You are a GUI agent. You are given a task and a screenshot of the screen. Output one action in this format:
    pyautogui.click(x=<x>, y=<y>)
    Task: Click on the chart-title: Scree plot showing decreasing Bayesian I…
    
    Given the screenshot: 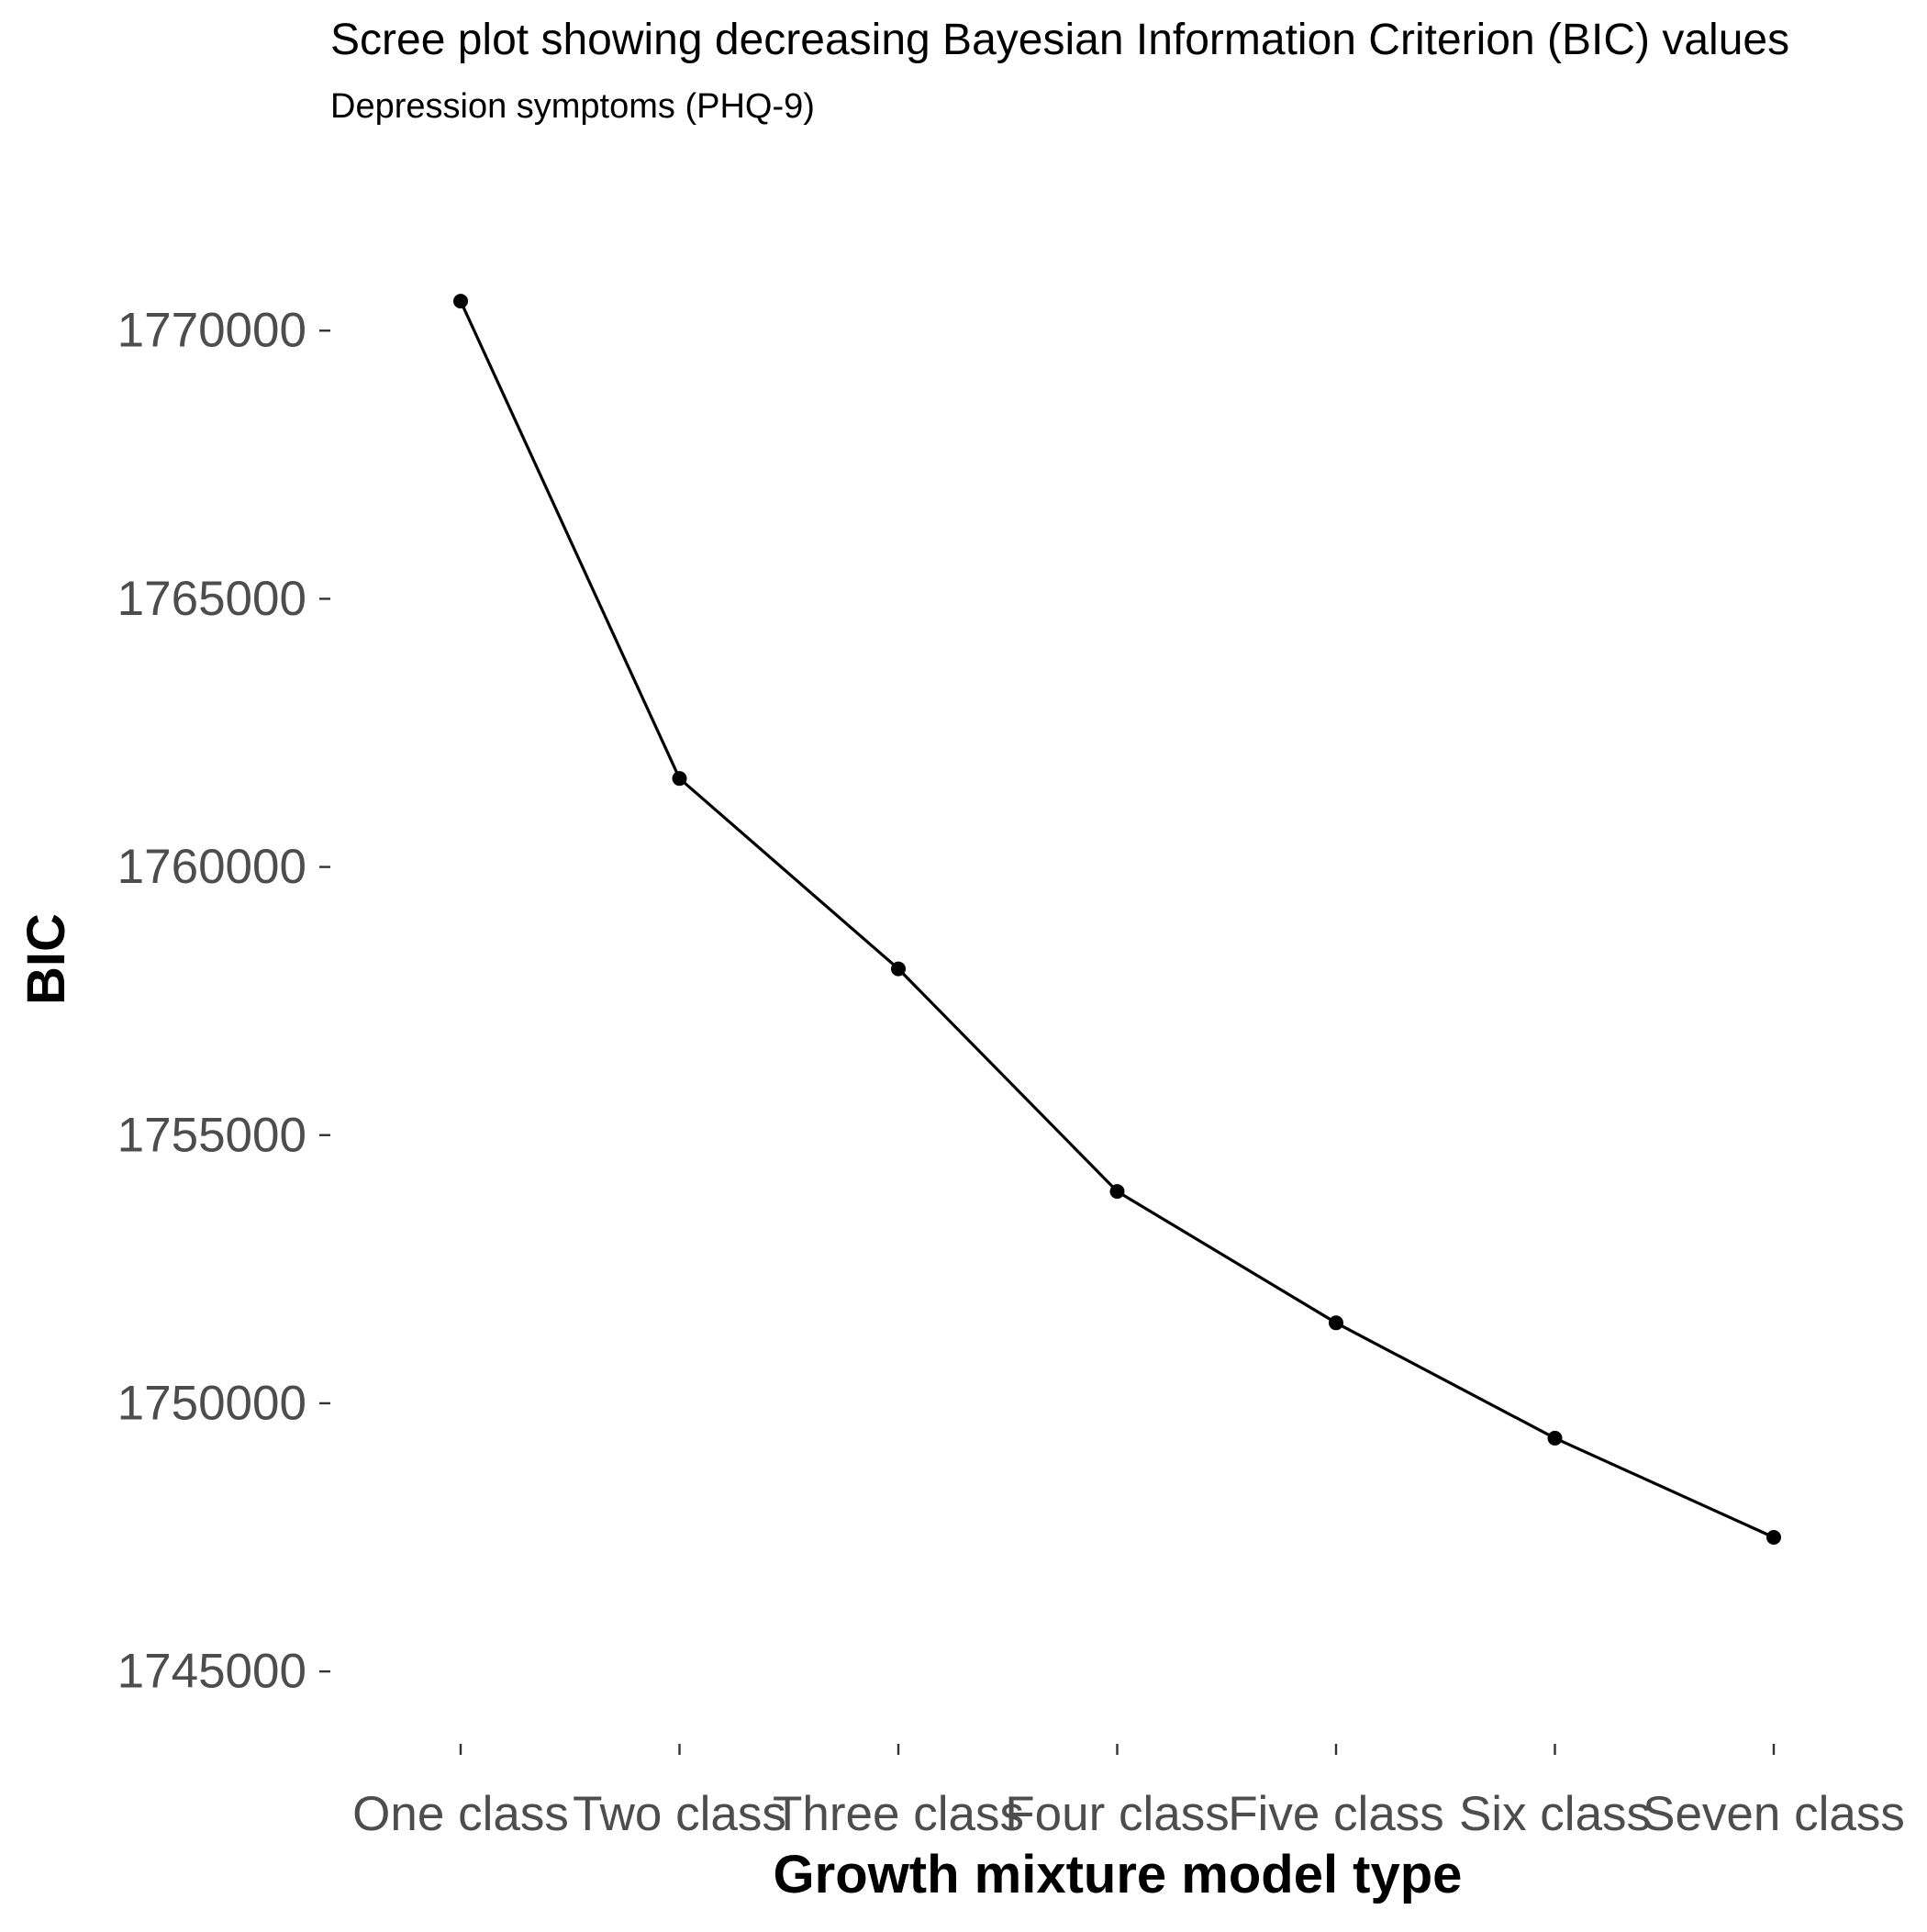 What is the action you would take?
    pyautogui.click(x=1059, y=40)
    